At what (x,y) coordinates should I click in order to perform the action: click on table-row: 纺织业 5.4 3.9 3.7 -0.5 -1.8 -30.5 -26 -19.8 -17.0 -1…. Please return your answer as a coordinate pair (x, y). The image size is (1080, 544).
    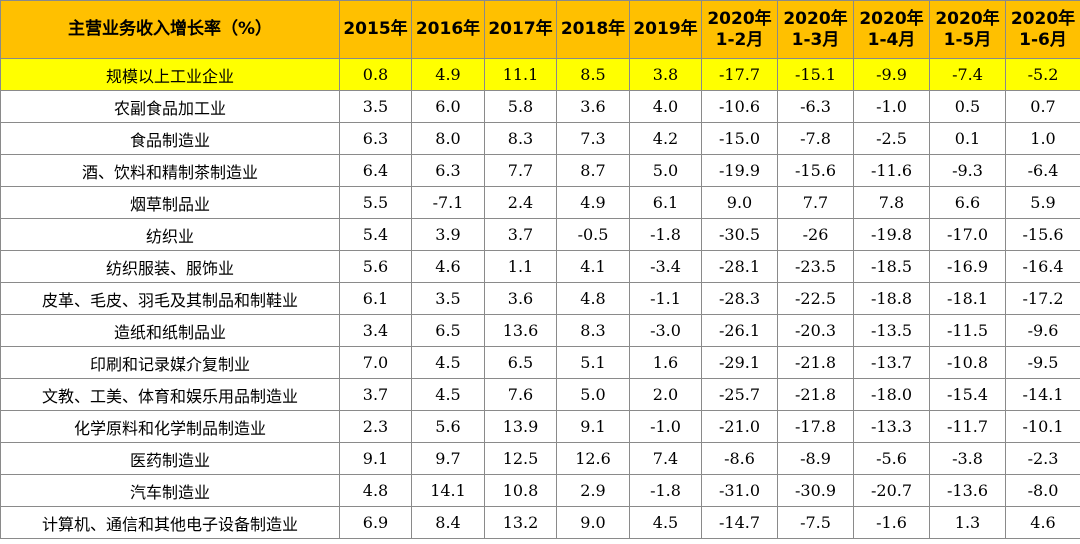
    Looking at the image, I should click on (540, 234).